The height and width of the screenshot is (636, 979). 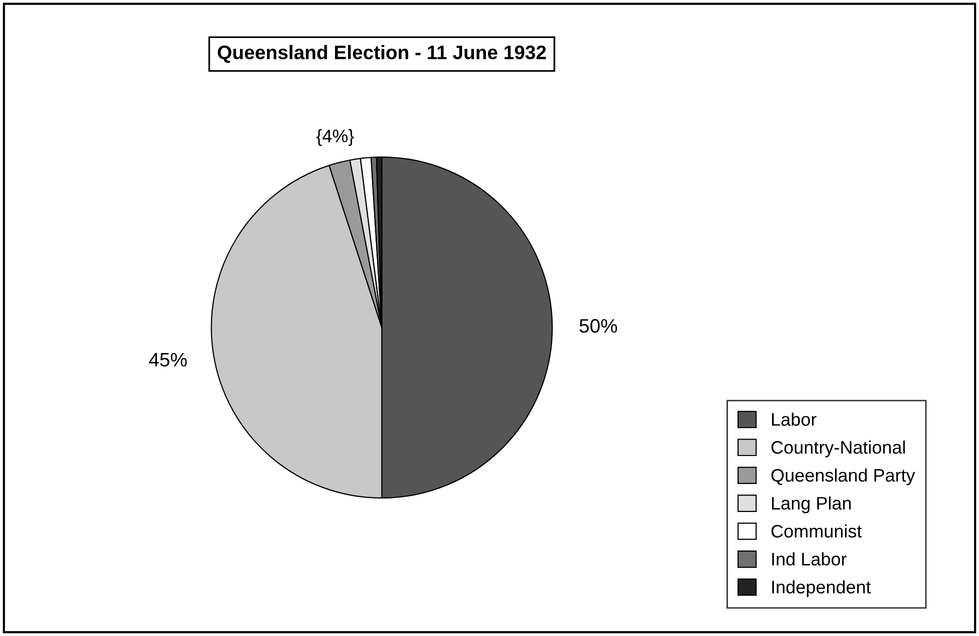 I want to click on data-label: 50%, so click(x=599, y=325).